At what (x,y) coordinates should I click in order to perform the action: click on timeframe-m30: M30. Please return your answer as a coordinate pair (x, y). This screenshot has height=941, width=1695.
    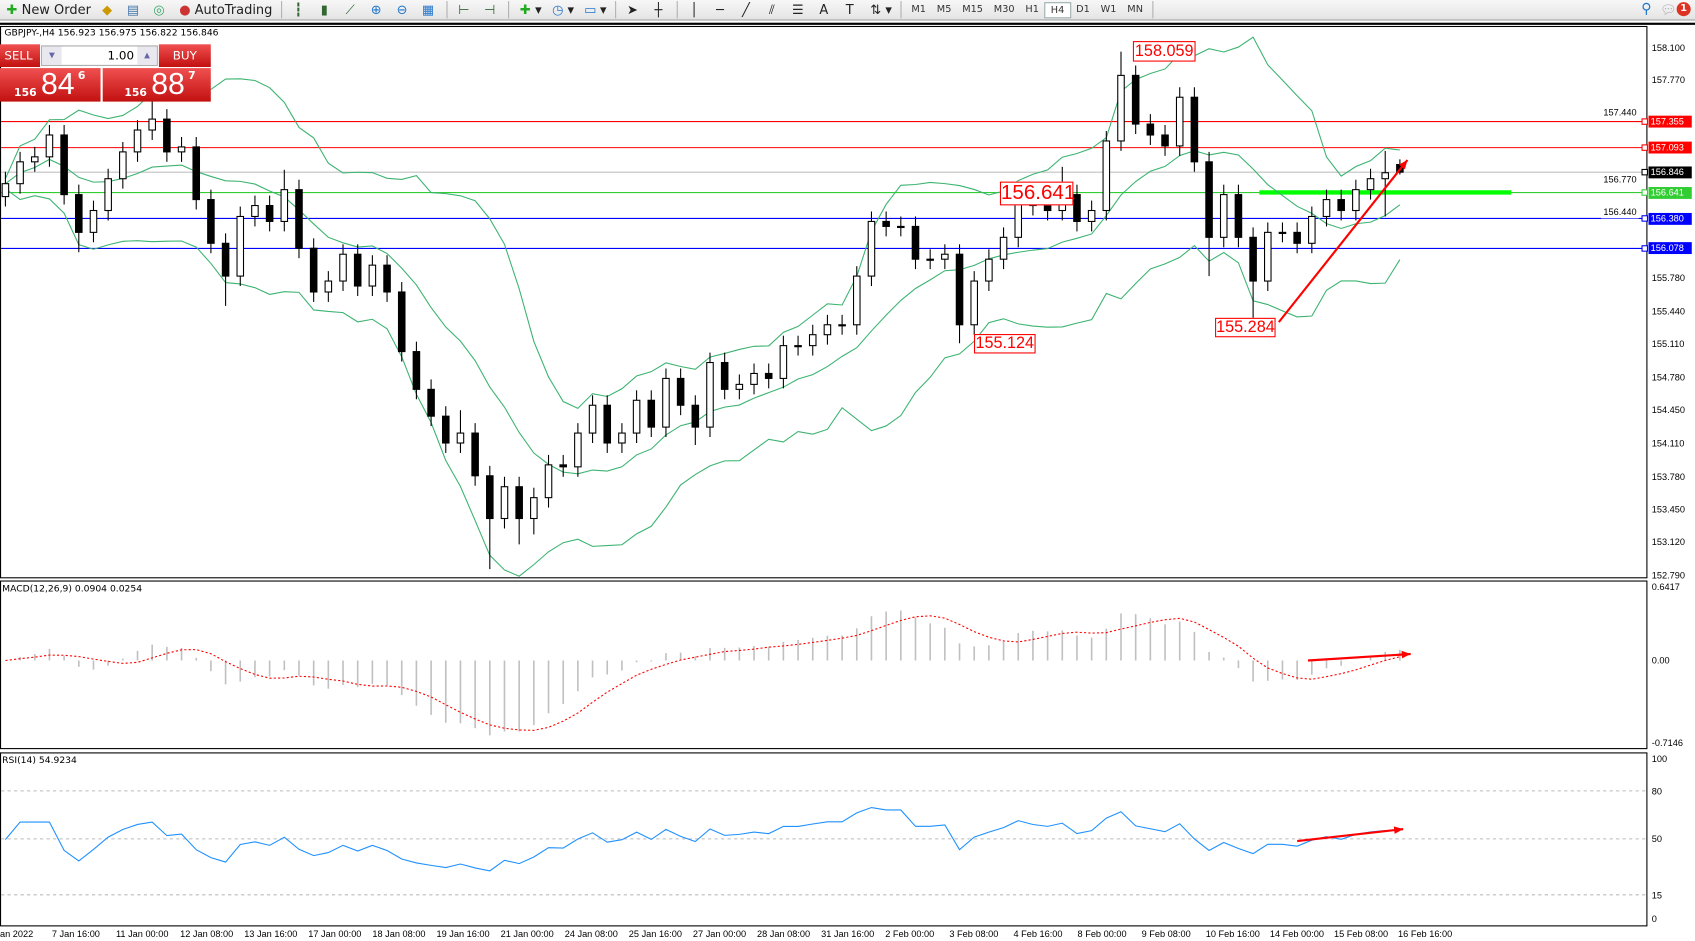
    Looking at the image, I should click on (1004, 9).